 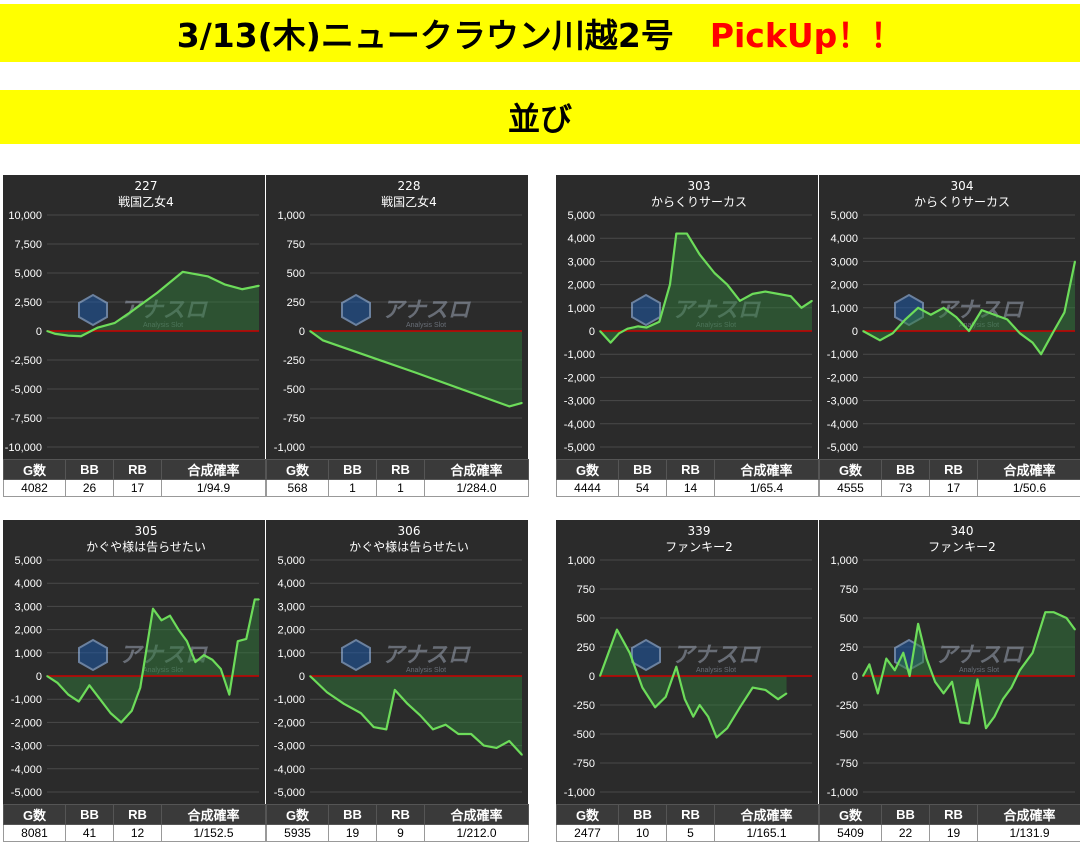 What do you see at coordinates (138, 833) in the screenshot?
I see `stat-rb: 12` at bounding box center [138, 833].